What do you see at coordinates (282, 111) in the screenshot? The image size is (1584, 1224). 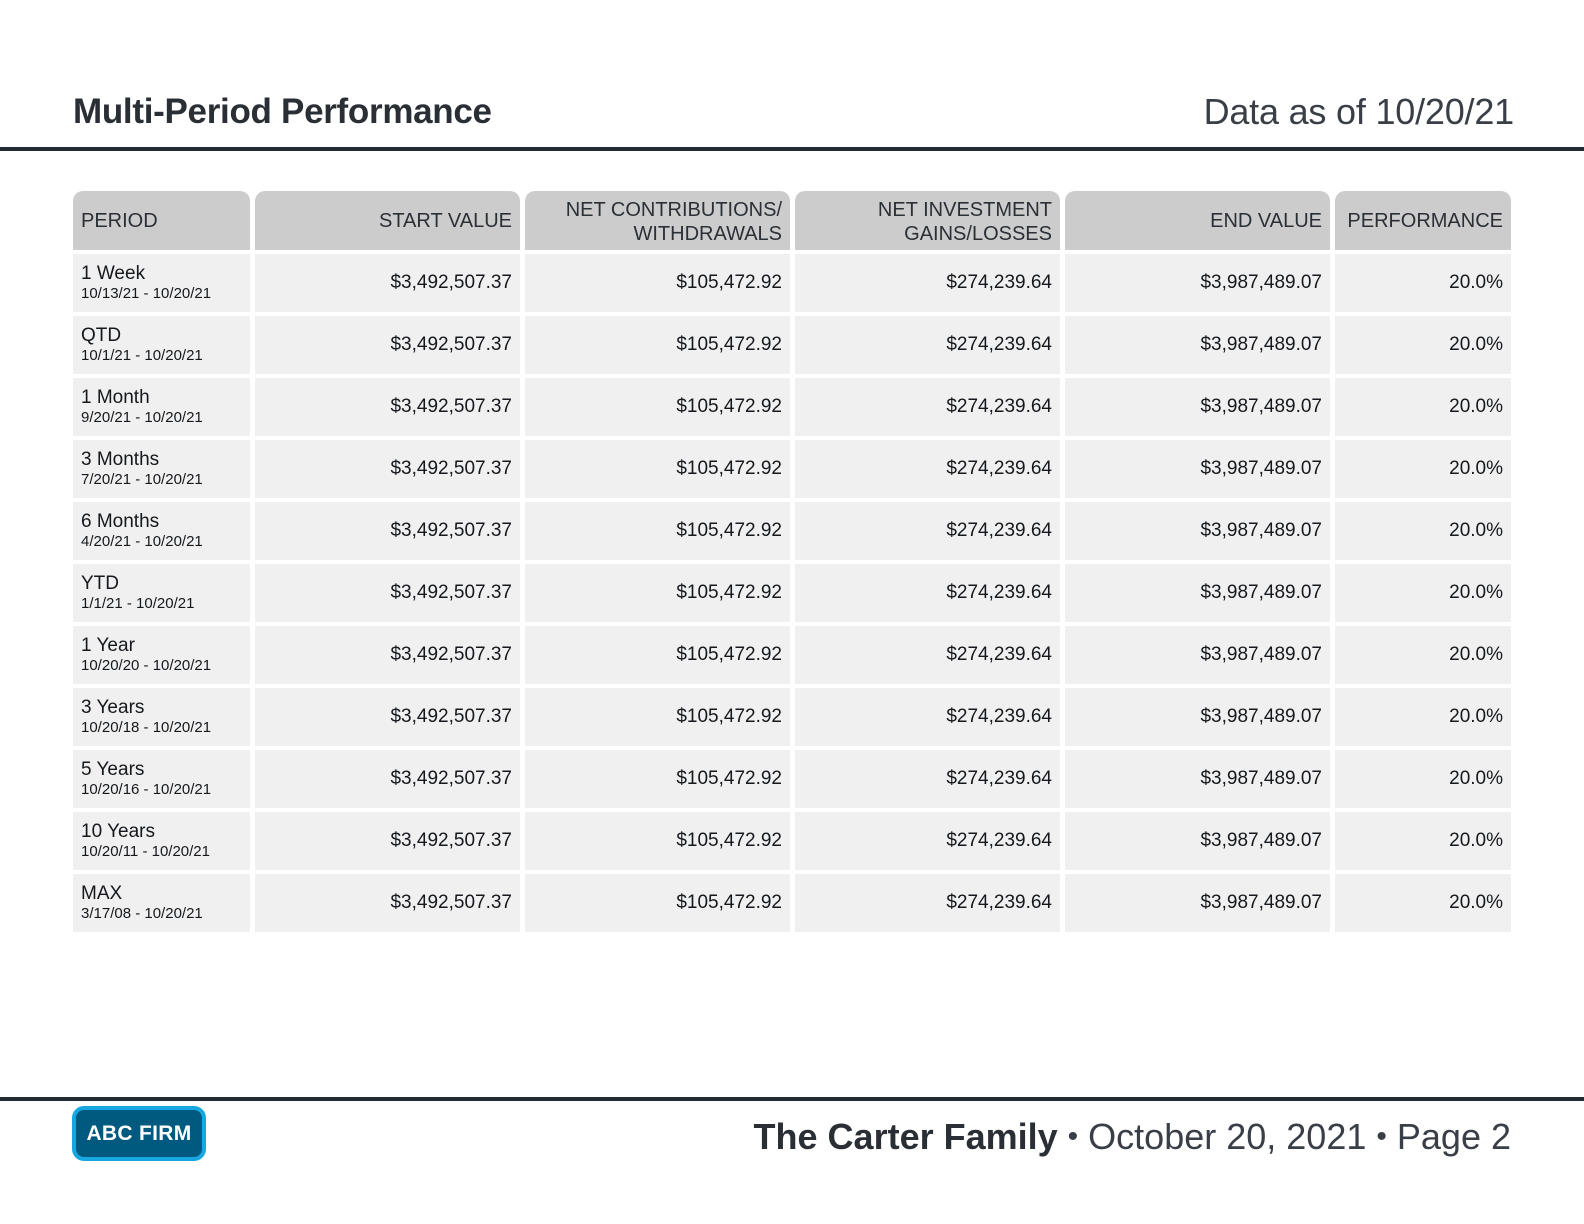 I see `page-title: Multi-Period Performance` at bounding box center [282, 111].